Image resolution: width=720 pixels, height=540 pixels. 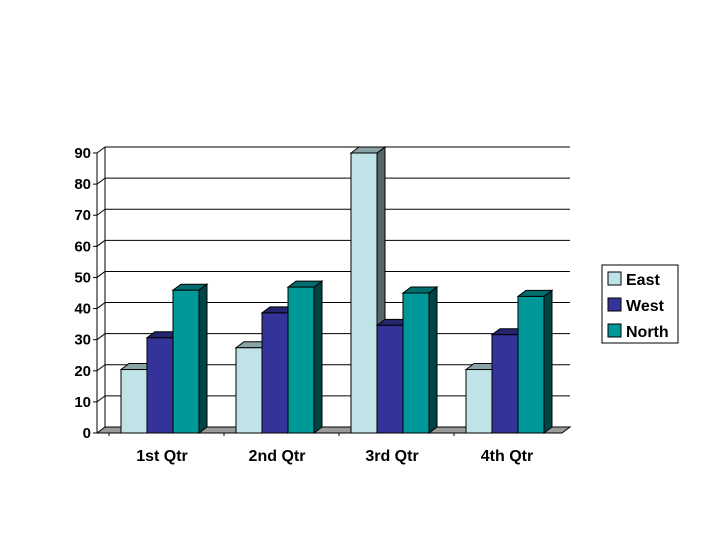 What do you see at coordinates (82, 215) in the screenshot?
I see `y-tick-label: 70` at bounding box center [82, 215].